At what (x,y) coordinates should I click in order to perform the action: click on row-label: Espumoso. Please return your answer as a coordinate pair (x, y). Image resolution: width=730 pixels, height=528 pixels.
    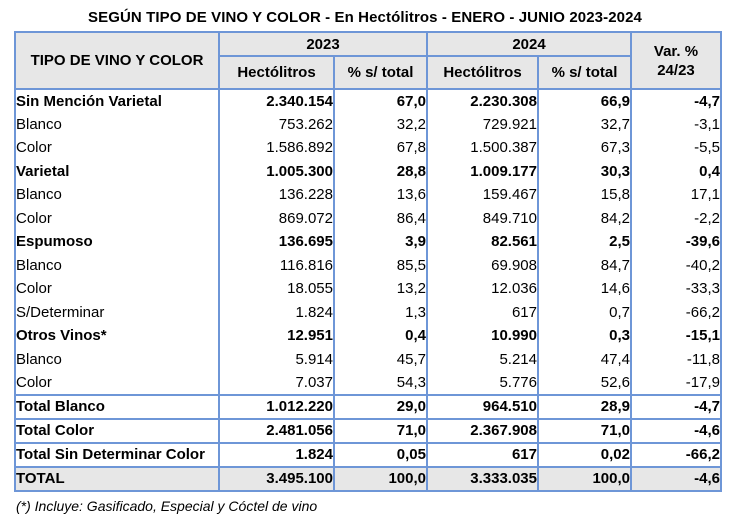
    Looking at the image, I should click on (117, 242).